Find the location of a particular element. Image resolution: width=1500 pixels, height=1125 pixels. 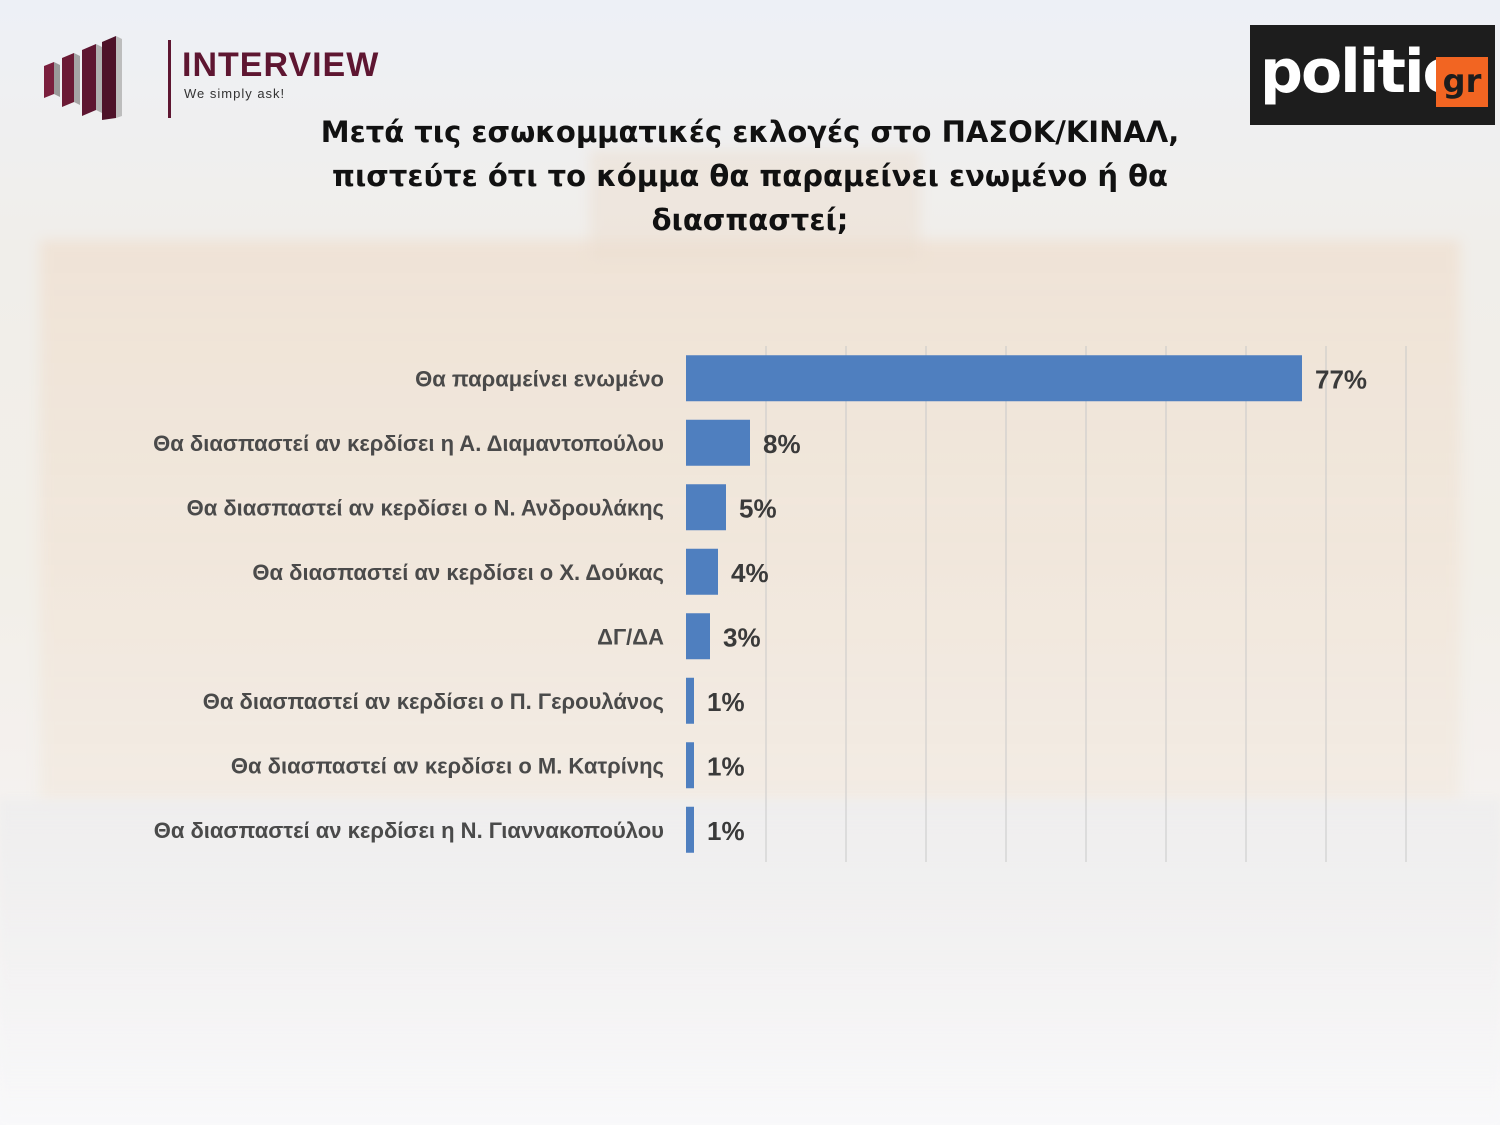

data-label: 5% is located at coordinates (758, 508).